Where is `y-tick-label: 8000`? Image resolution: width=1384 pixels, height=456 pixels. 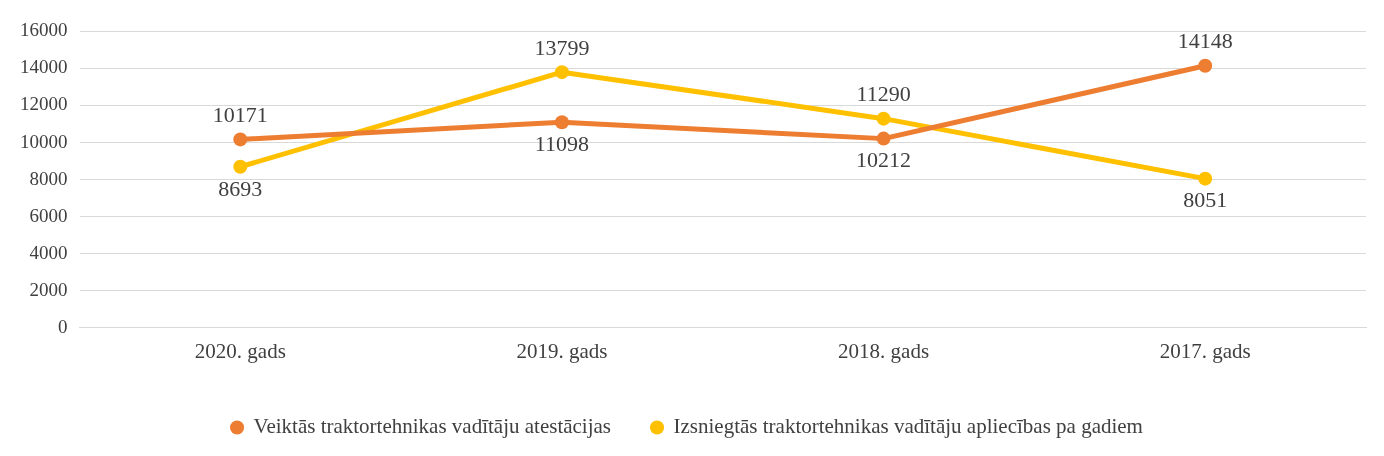 y-tick-label: 8000 is located at coordinates (48, 178).